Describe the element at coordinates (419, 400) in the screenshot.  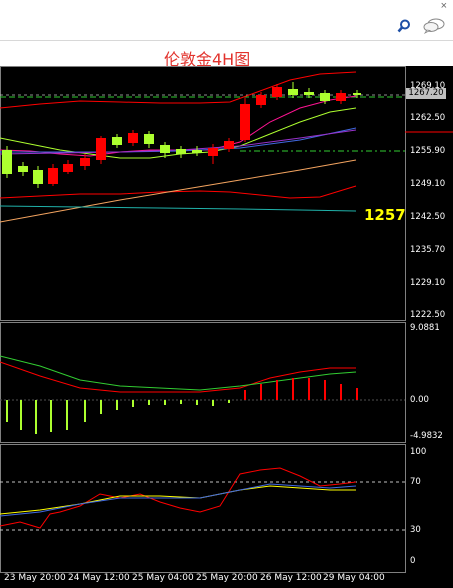
I see `macd-axis-tick: 0.00` at that location.